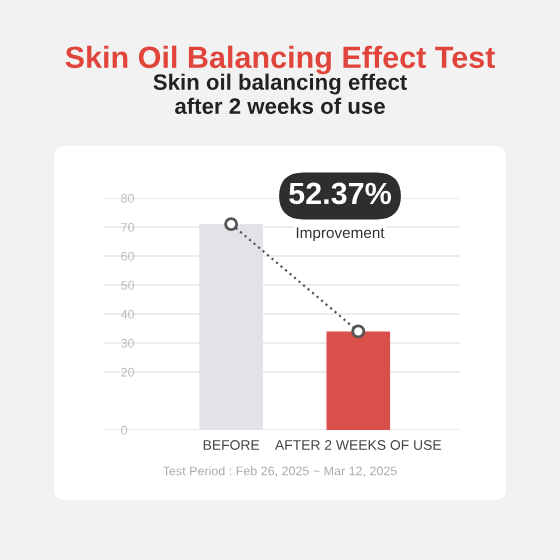  Describe the element at coordinates (280, 93) in the screenshot. I see `chart-subtitle: Skin oil balancing effect after 2 weeks of use` at that location.